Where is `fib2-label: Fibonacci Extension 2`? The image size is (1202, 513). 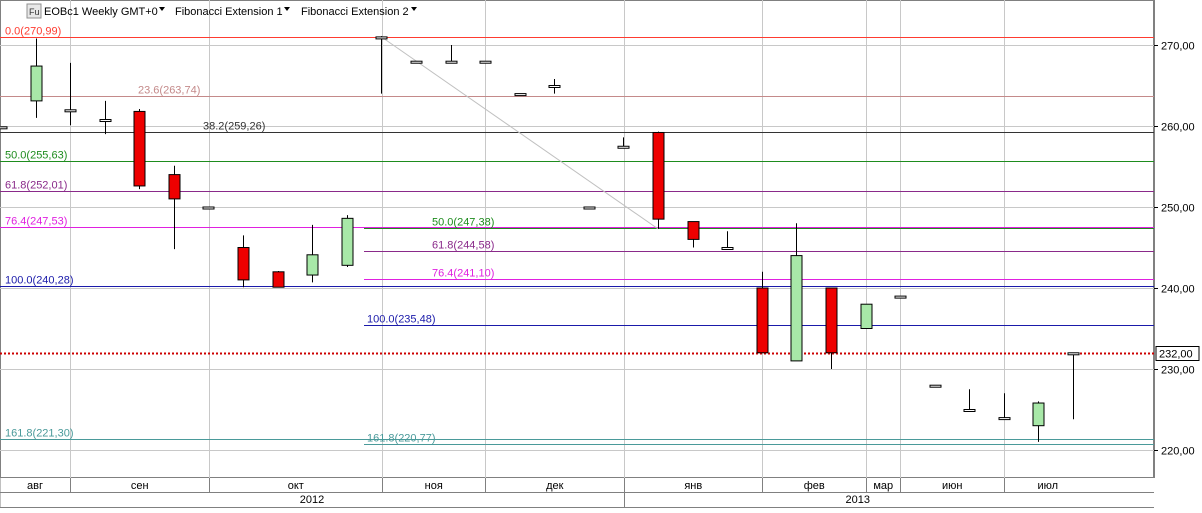
fib2-label: Fibonacci Extension 2 is located at coordinates (355, 12).